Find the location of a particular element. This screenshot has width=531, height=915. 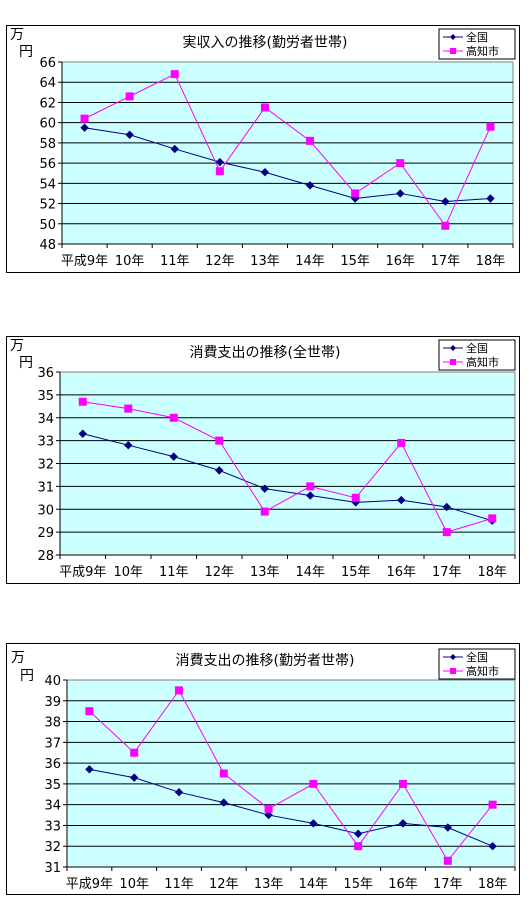

y-tick-label: 38 is located at coordinates (52, 723).